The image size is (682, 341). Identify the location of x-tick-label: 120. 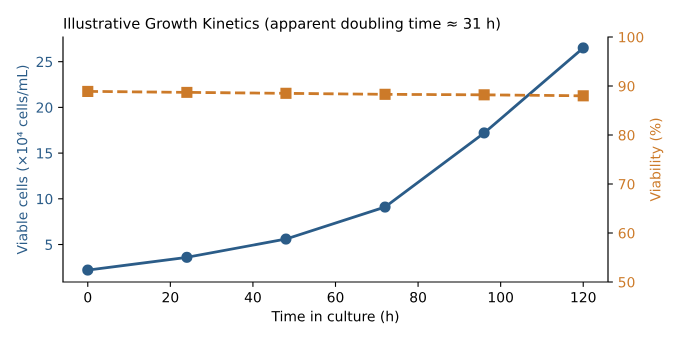
(584, 297).